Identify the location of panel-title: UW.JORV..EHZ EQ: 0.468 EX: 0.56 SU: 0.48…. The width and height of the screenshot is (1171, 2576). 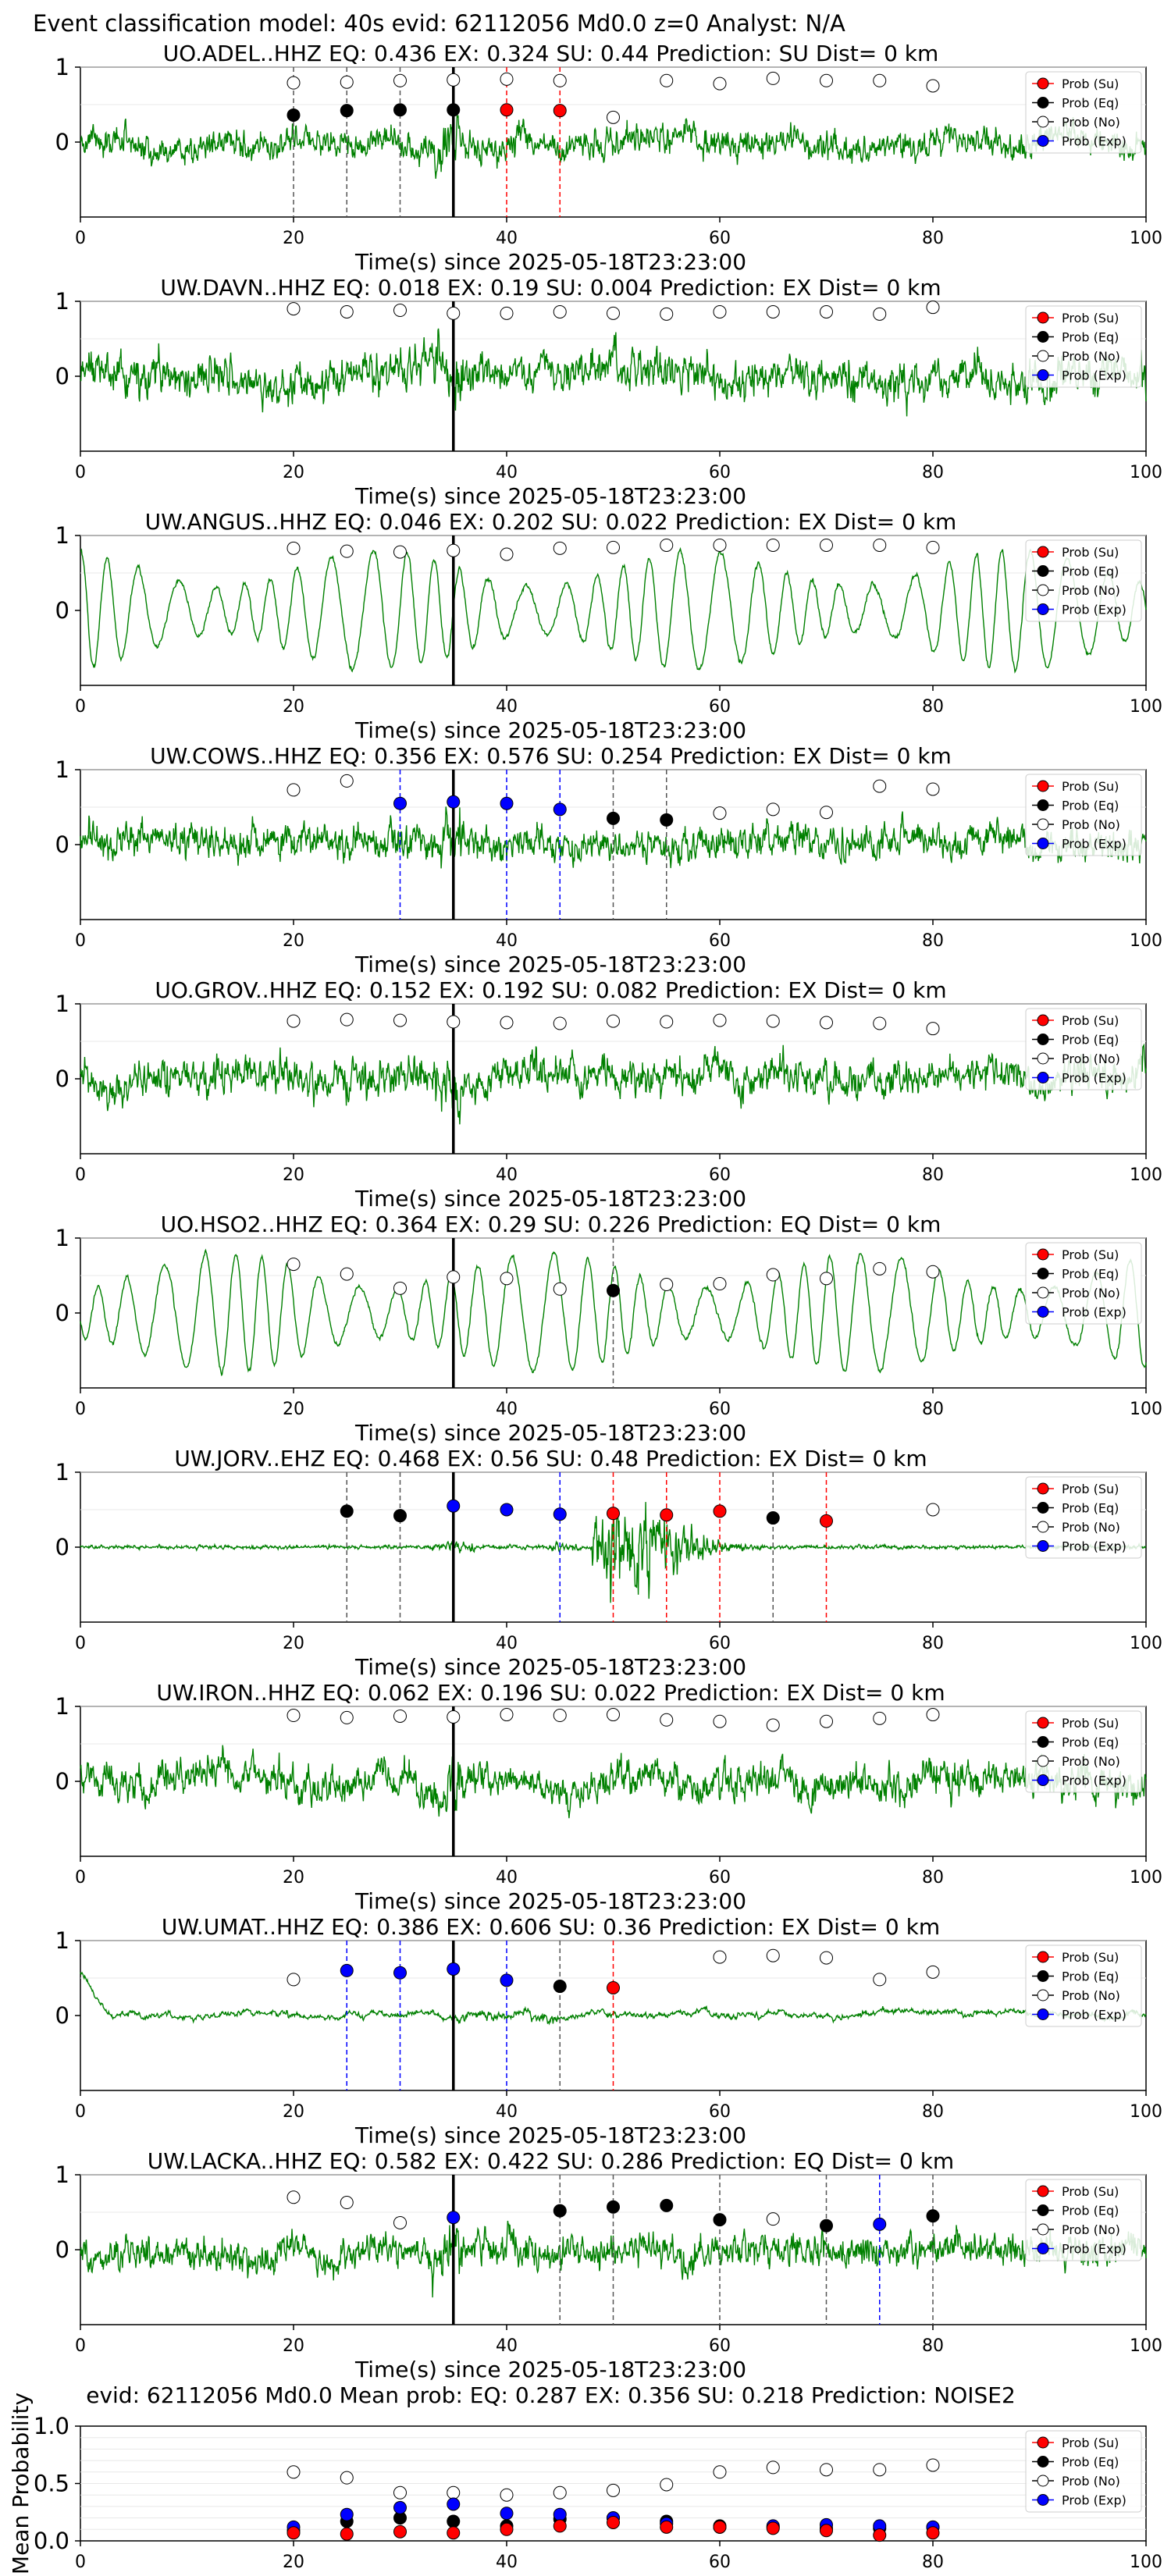
(550, 1458).